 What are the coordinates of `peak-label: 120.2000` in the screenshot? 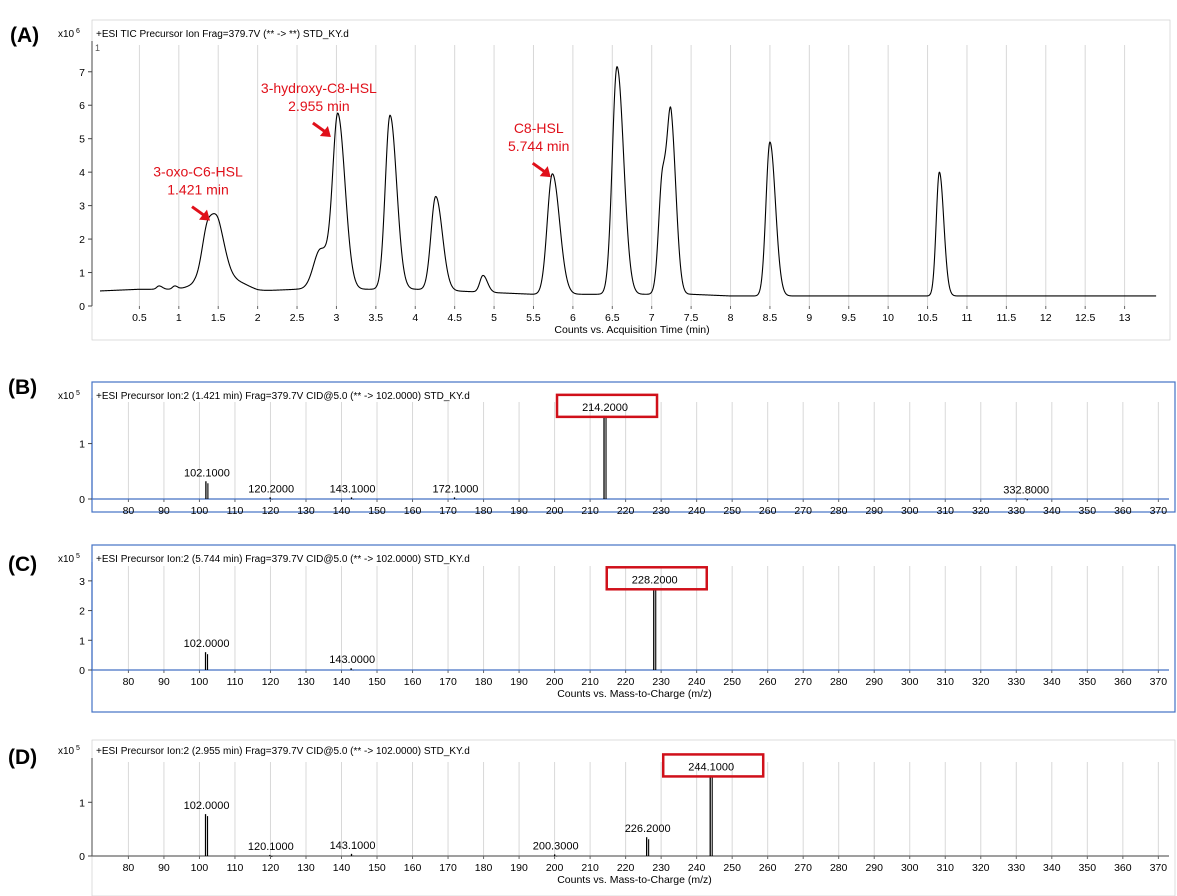 It's located at (271, 489).